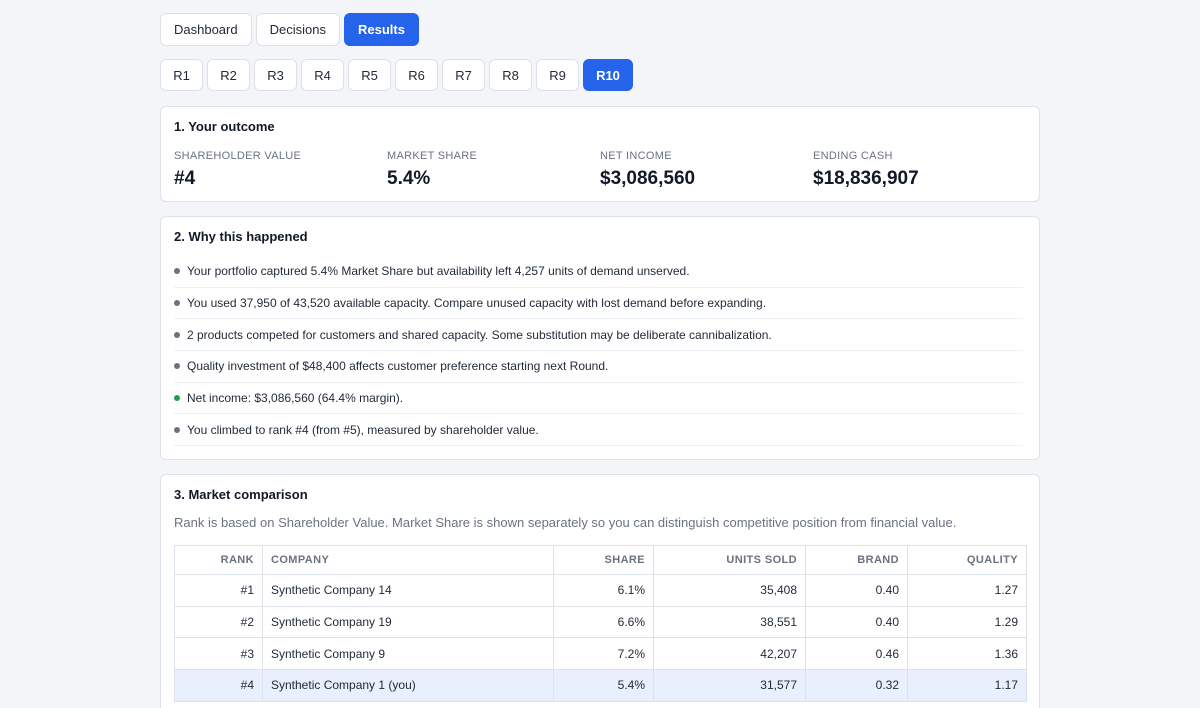 The height and width of the screenshot is (708, 1200). What do you see at coordinates (557, 75) in the screenshot?
I see `round-button-r9: R9` at bounding box center [557, 75].